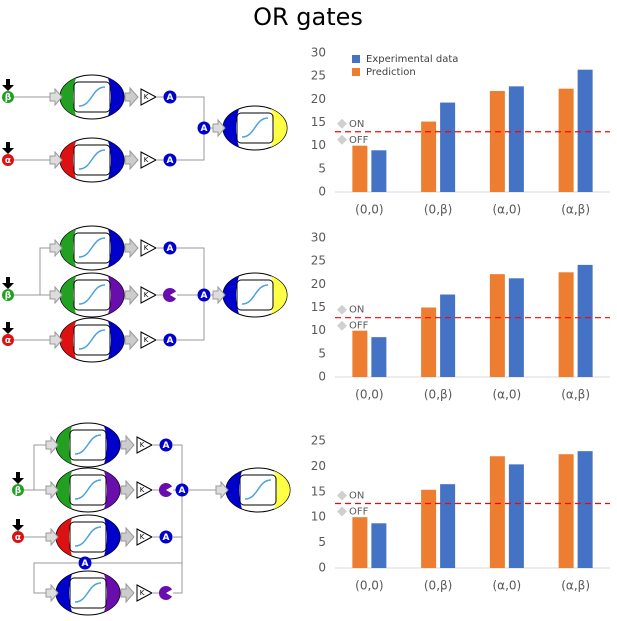 This screenshot has height=621, width=617. I want to click on y-tick-label: 20, so click(318, 284).